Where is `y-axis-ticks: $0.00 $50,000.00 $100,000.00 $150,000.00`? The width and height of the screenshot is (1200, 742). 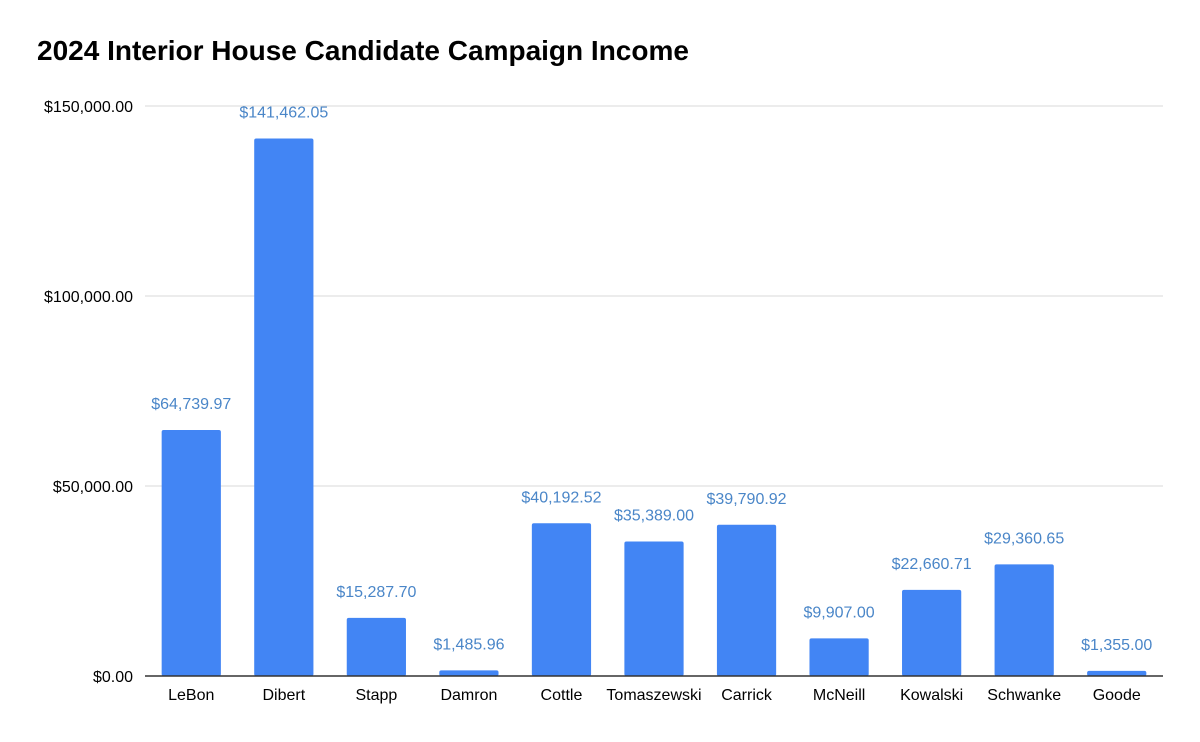 y-axis-ticks: $0.00 $50,000.00 $100,000.00 $150,000.00 is located at coordinates (88, 392).